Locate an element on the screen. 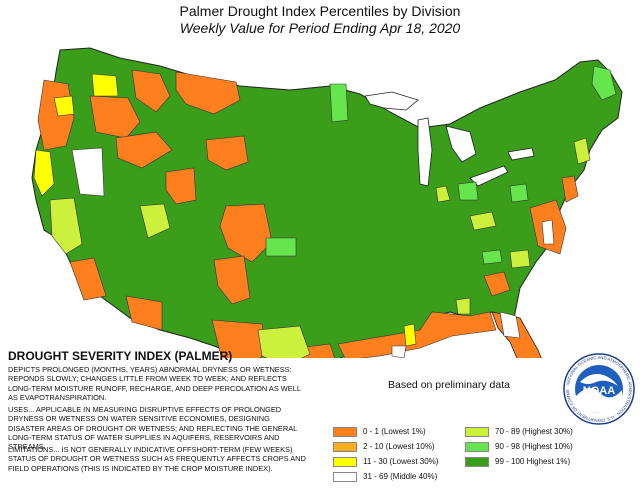  dry-utah is located at coordinates (181, 186).